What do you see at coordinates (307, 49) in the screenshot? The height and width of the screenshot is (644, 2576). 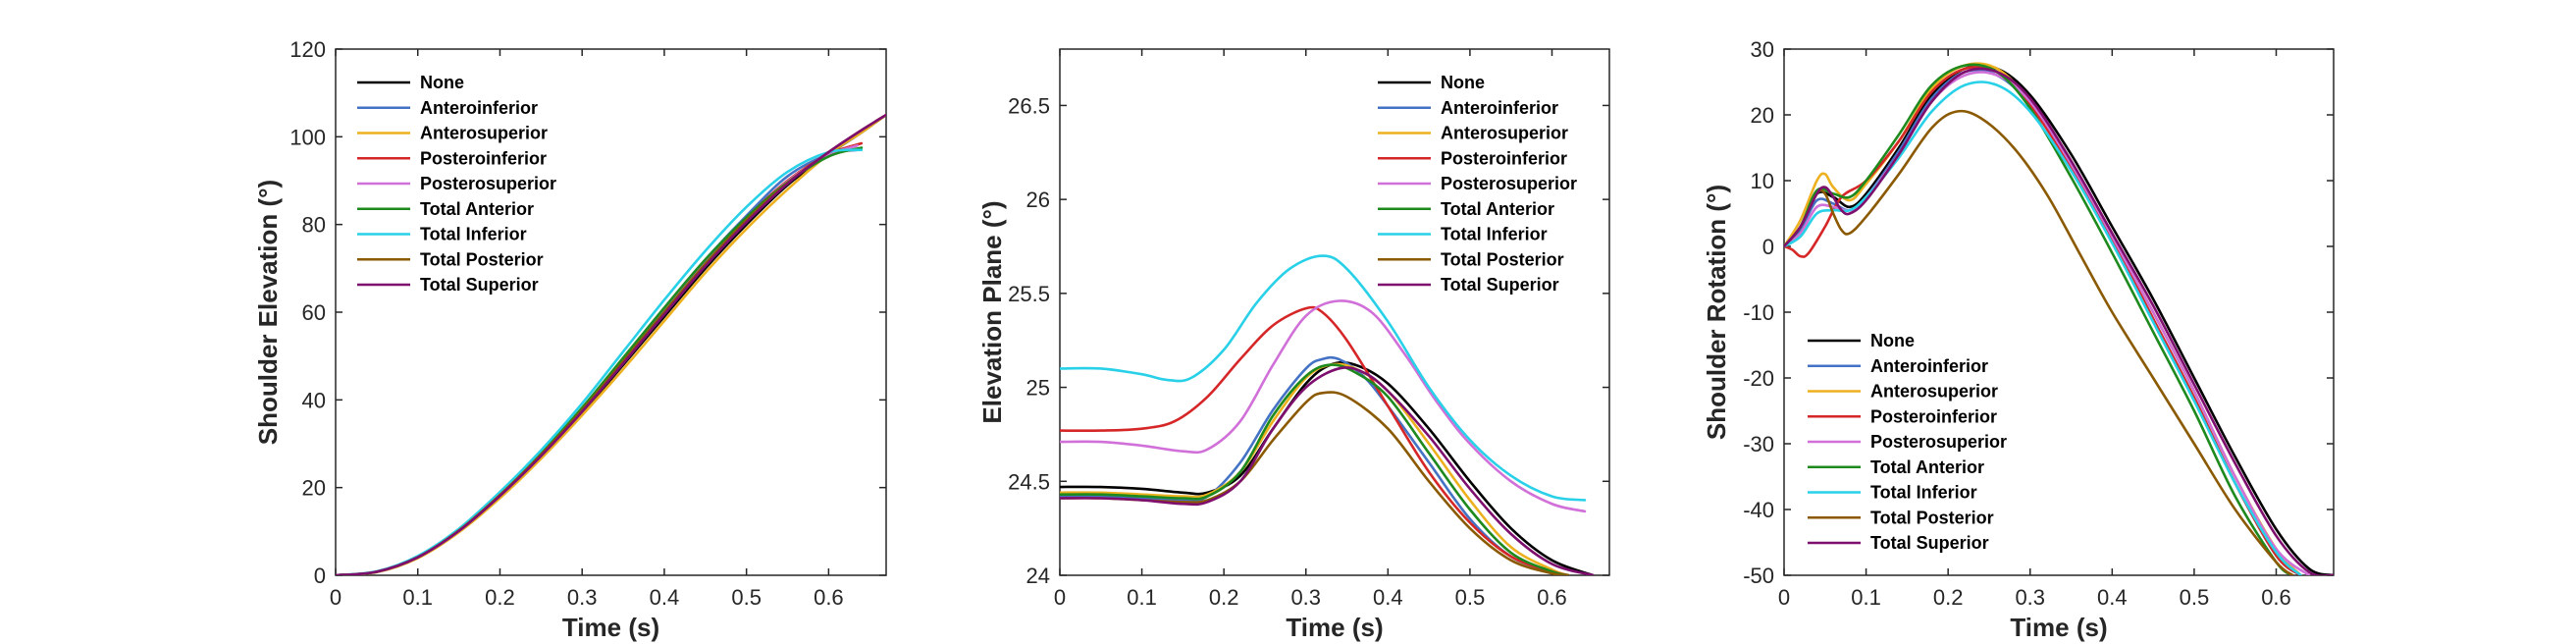 I see `y-tick-label: 120` at bounding box center [307, 49].